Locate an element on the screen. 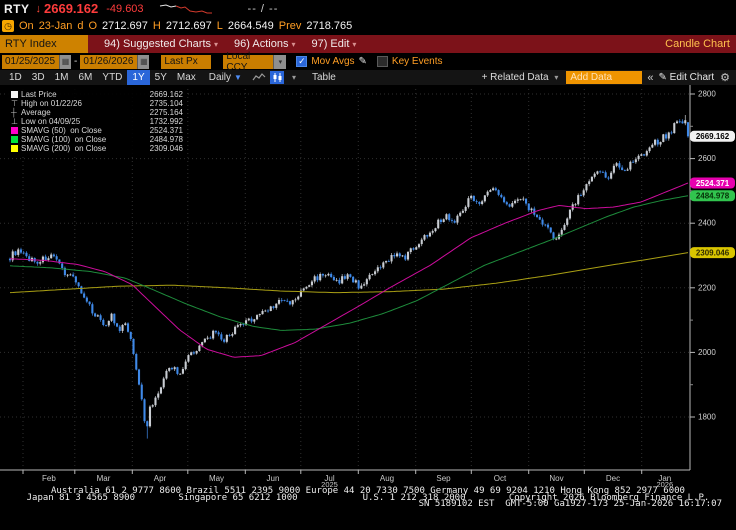 Image resolution: width=736 pixels, height=530 pixels. mov-avgs-checkbox: ✓ is located at coordinates (302, 61).